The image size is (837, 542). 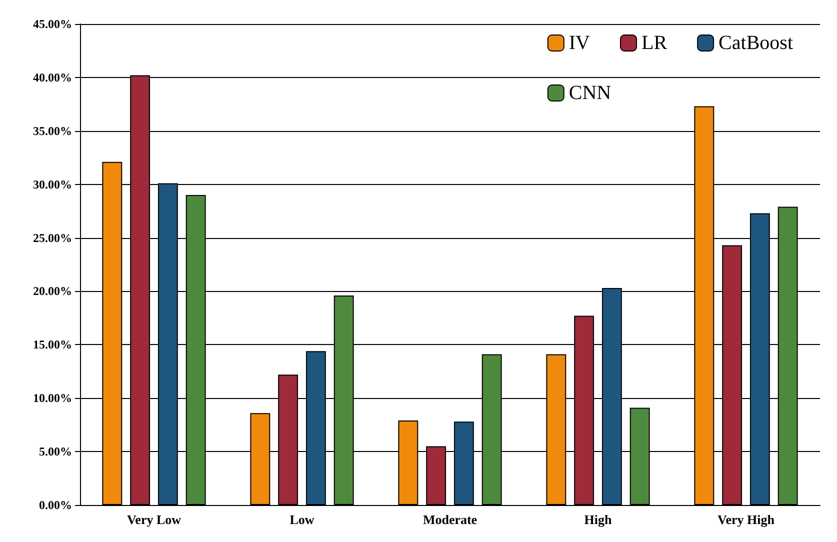 What do you see at coordinates (52, 131) in the screenshot?
I see `y-tick-label: 35.00%` at bounding box center [52, 131].